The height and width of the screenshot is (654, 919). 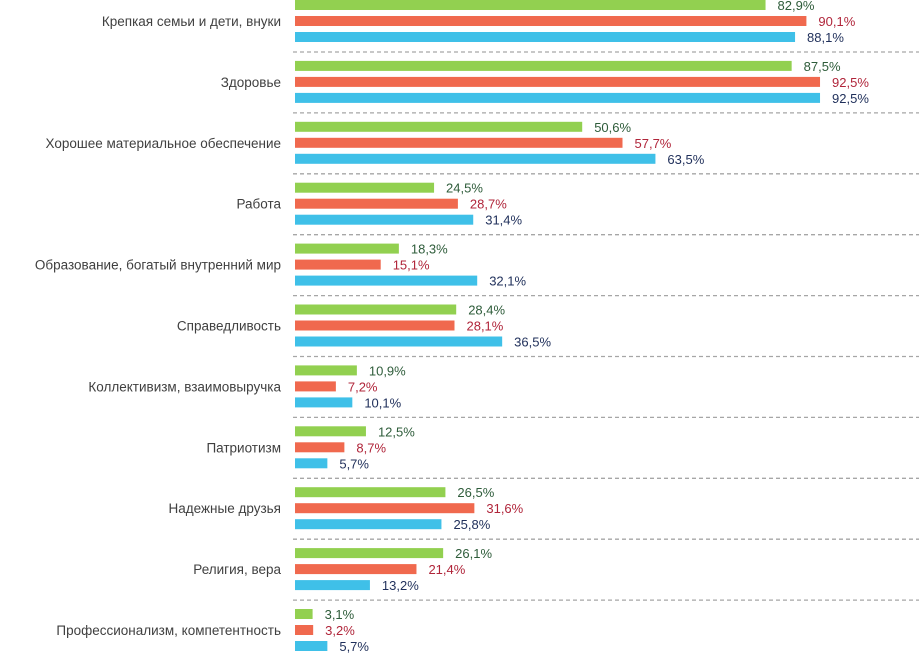 I want to click on data-label: 28,1%, so click(x=484, y=326).